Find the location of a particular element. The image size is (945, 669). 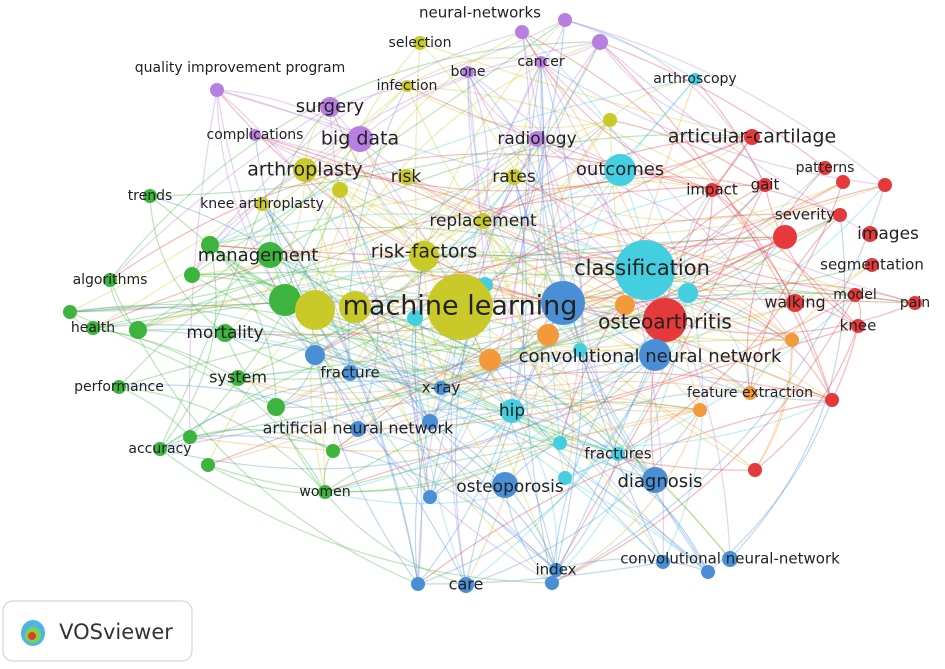

node-label: management is located at coordinates (258, 255).